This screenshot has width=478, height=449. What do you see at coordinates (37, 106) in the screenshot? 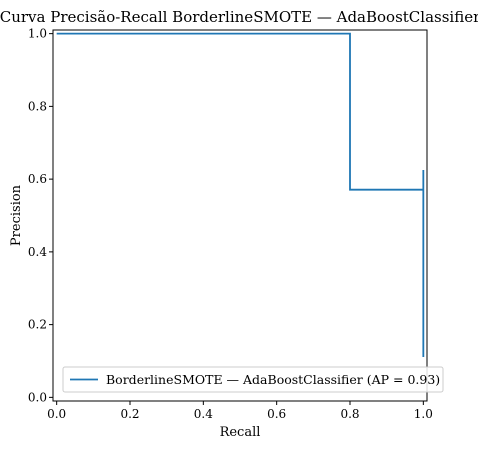
I see `y-tick-label: 0.8` at bounding box center [37, 106].